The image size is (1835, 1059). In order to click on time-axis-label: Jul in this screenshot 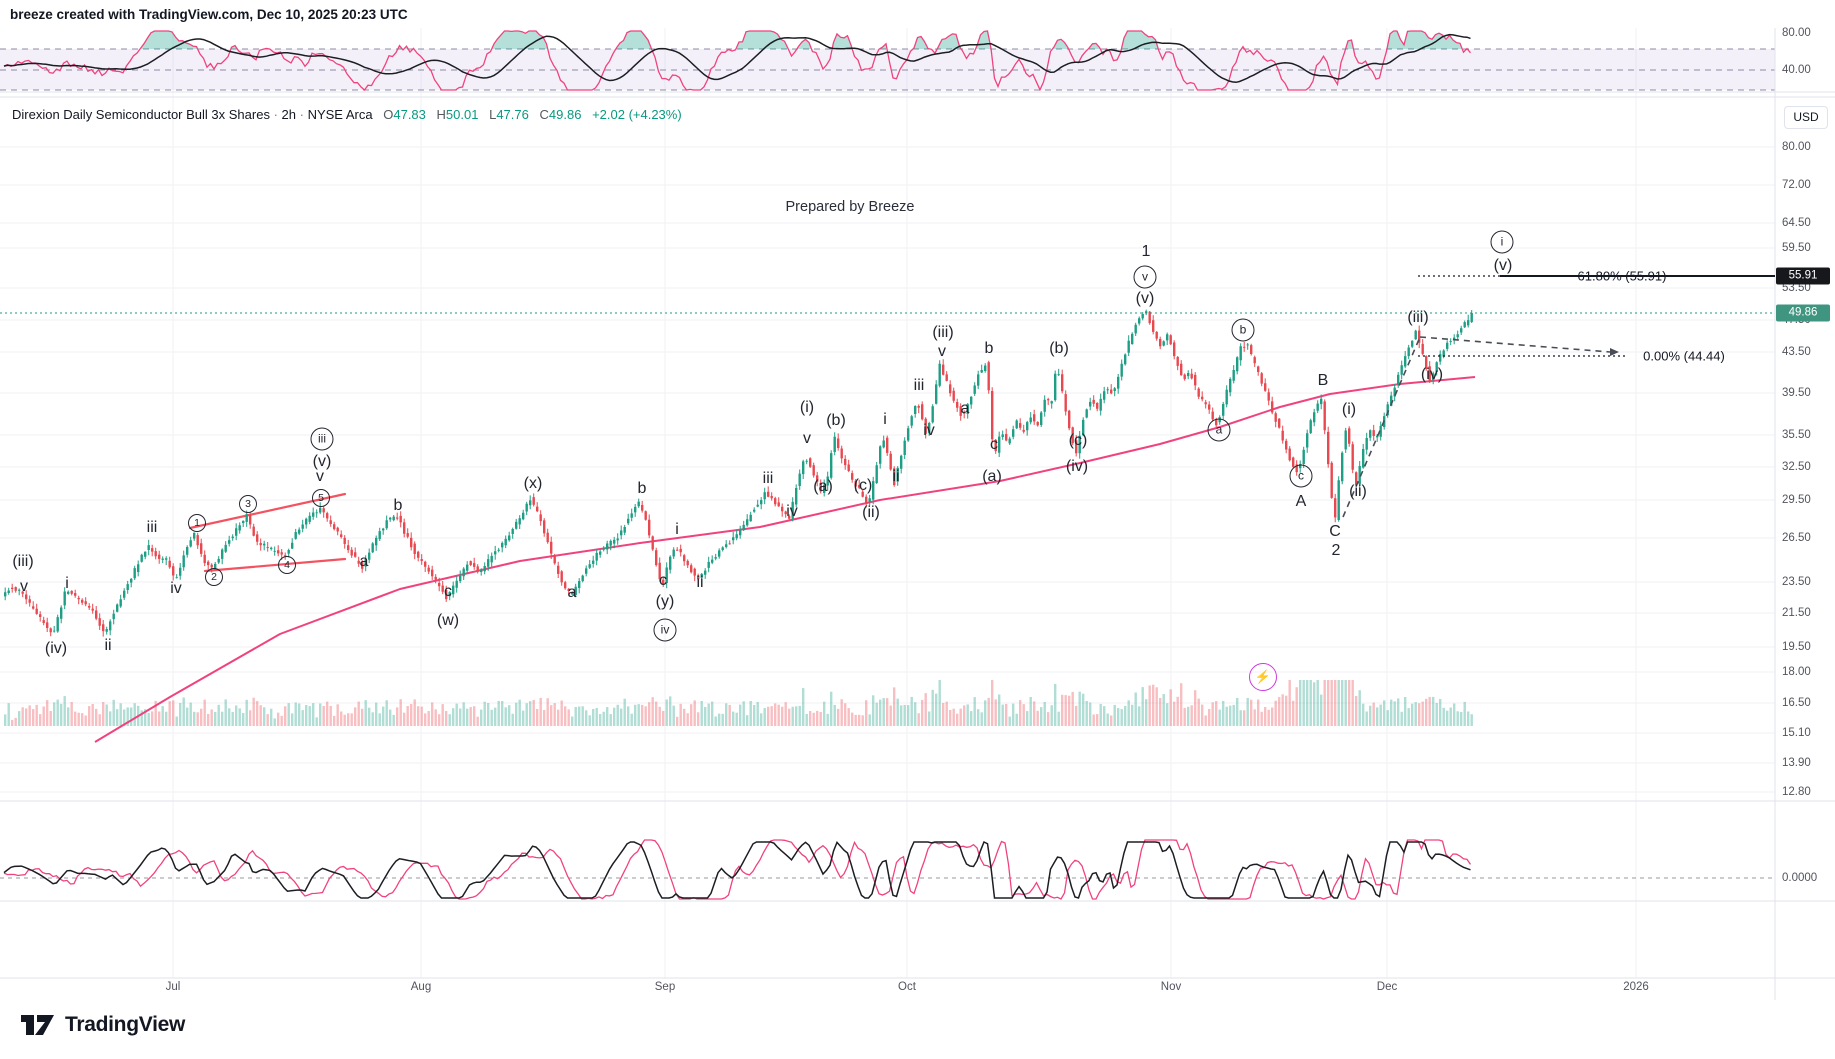, I will do `click(173, 987)`.